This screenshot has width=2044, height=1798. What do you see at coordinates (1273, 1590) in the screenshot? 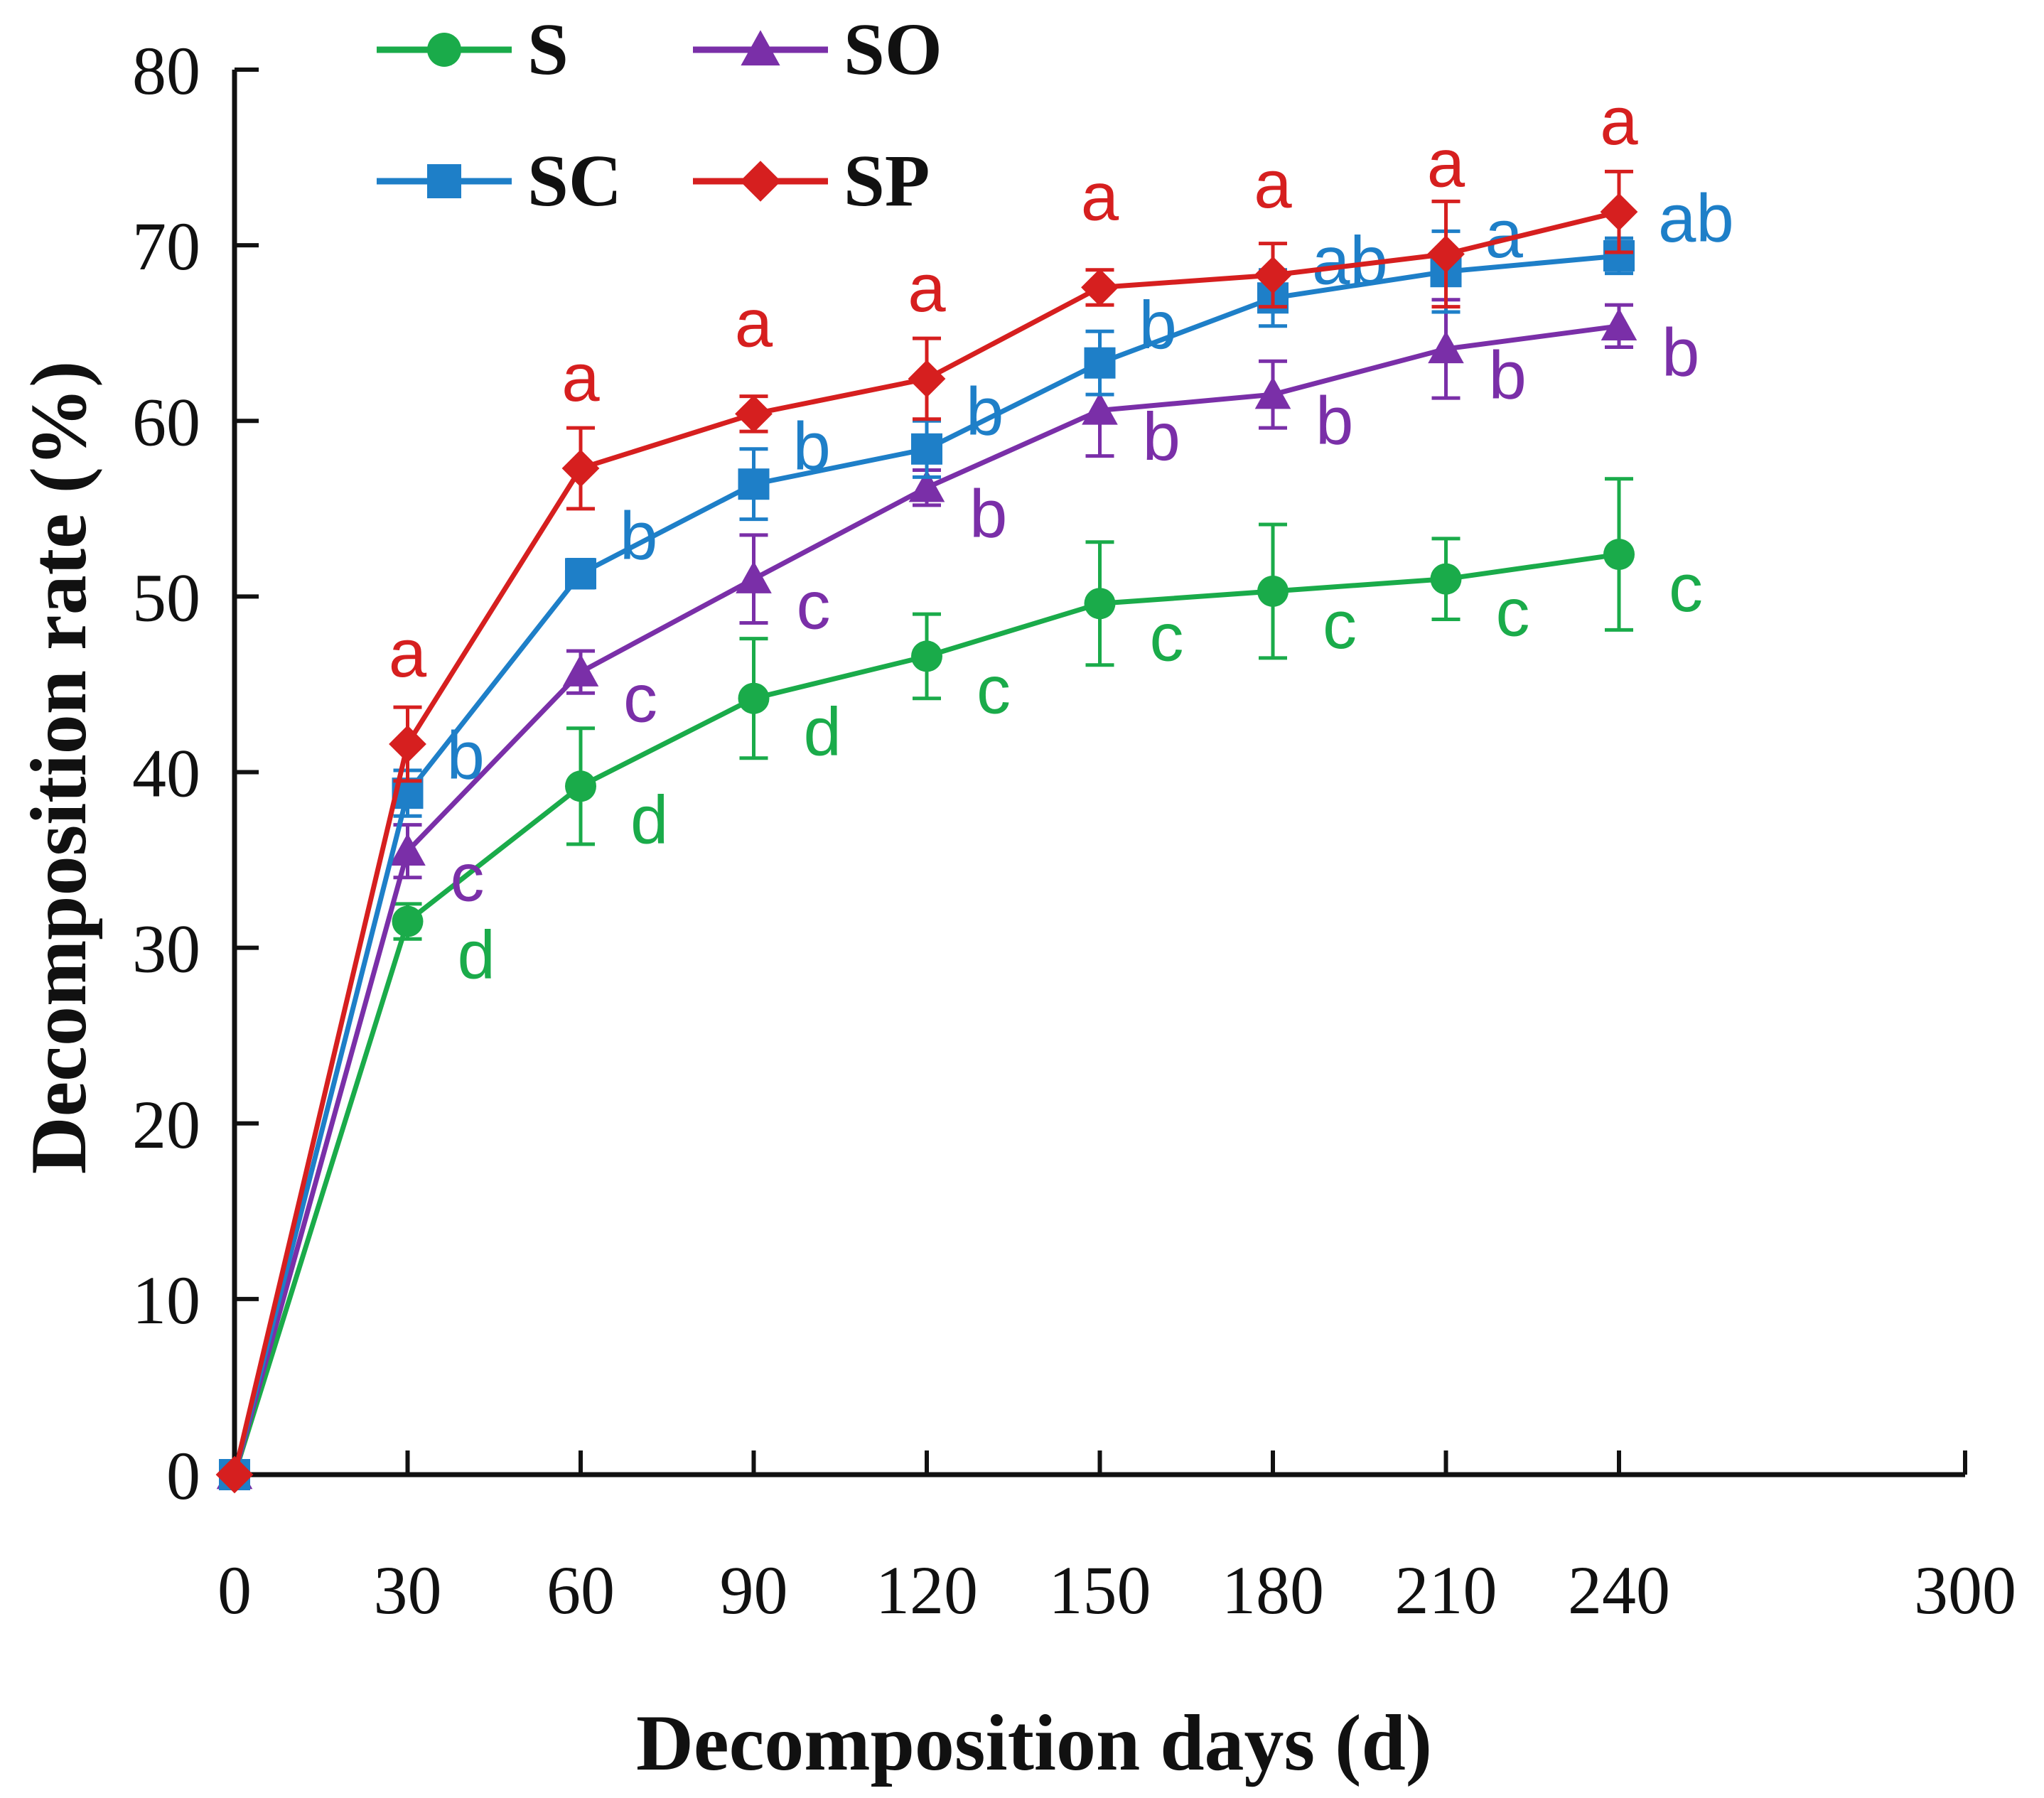
I see `x-tick-label: 180` at bounding box center [1273, 1590].